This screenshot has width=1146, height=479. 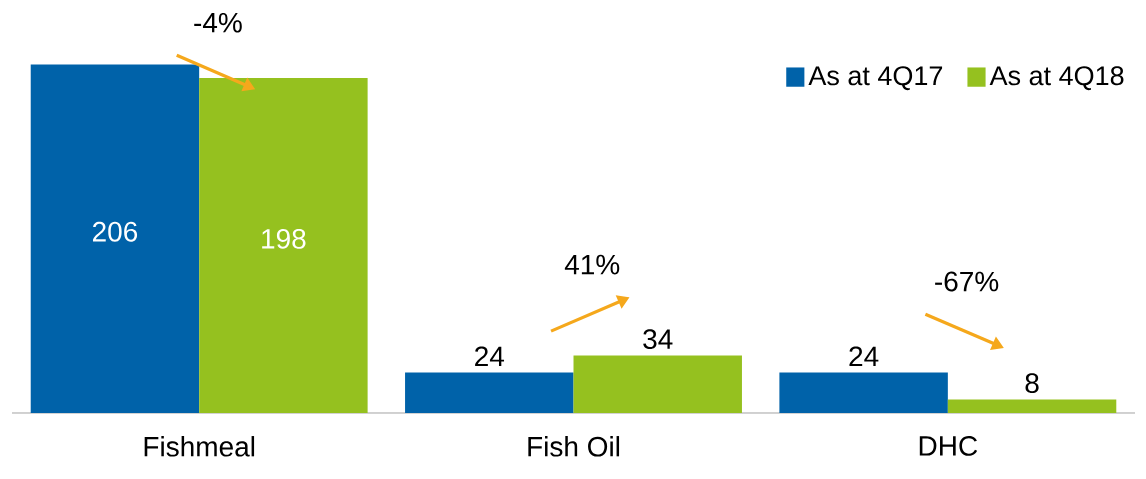 I want to click on legend-label: As at 4Q17, so click(x=875, y=78).